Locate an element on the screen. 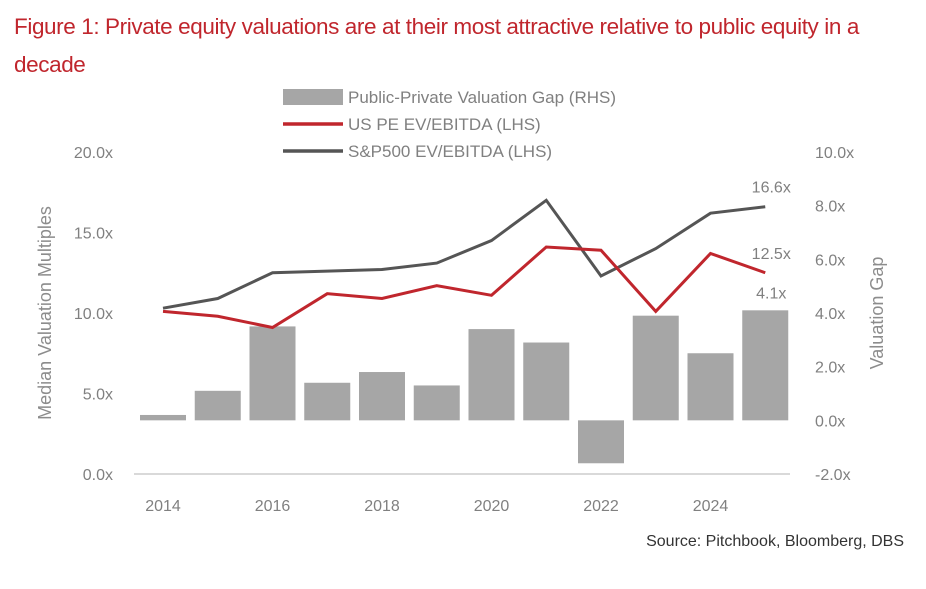  legend-swatch-bar is located at coordinates (313, 97).